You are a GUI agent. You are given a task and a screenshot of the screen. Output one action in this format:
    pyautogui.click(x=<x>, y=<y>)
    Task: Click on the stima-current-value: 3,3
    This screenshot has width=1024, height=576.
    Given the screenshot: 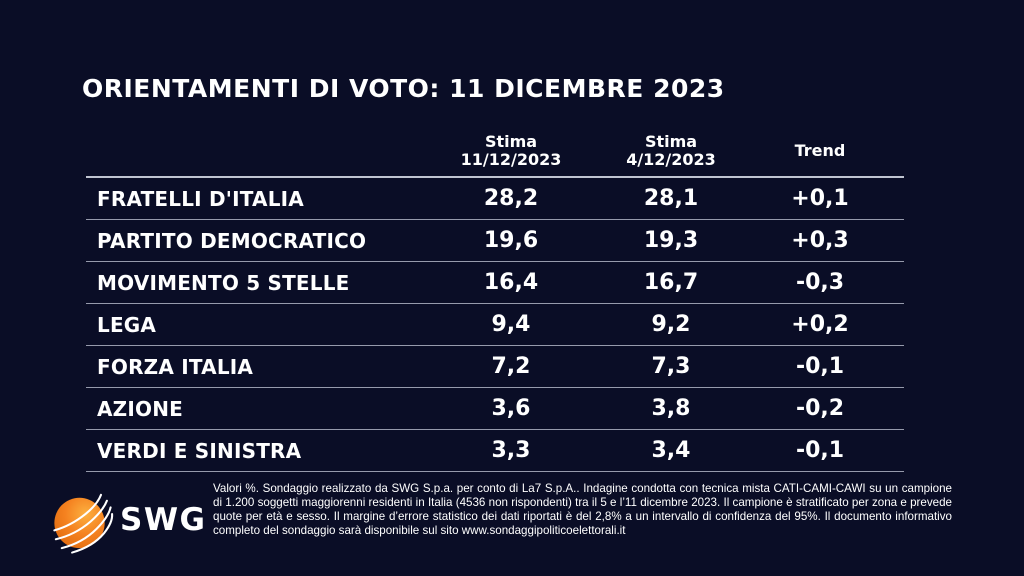 What is the action you would take?
    pyautogui.click(x=511, y=450)
    